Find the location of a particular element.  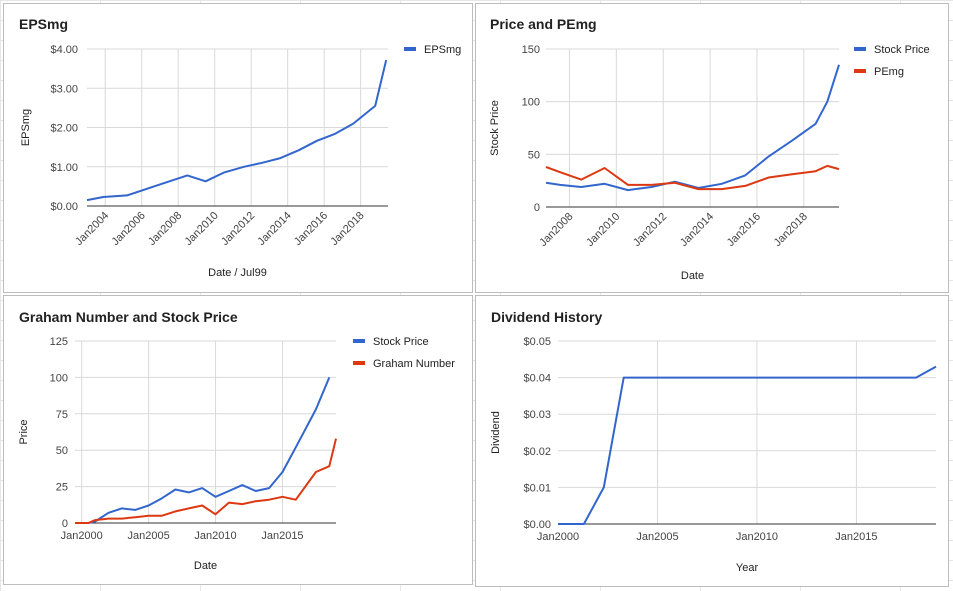

chart-title: Dividend History is located at coordinates (546, 317).